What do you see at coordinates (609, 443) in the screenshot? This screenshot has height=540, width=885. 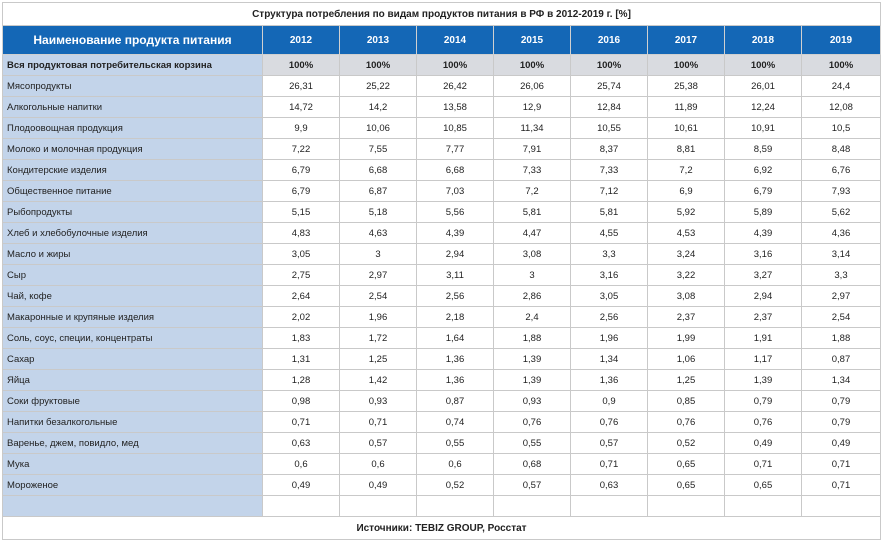 I see `value-cell: 0,57` at bounding box center [609, 443].